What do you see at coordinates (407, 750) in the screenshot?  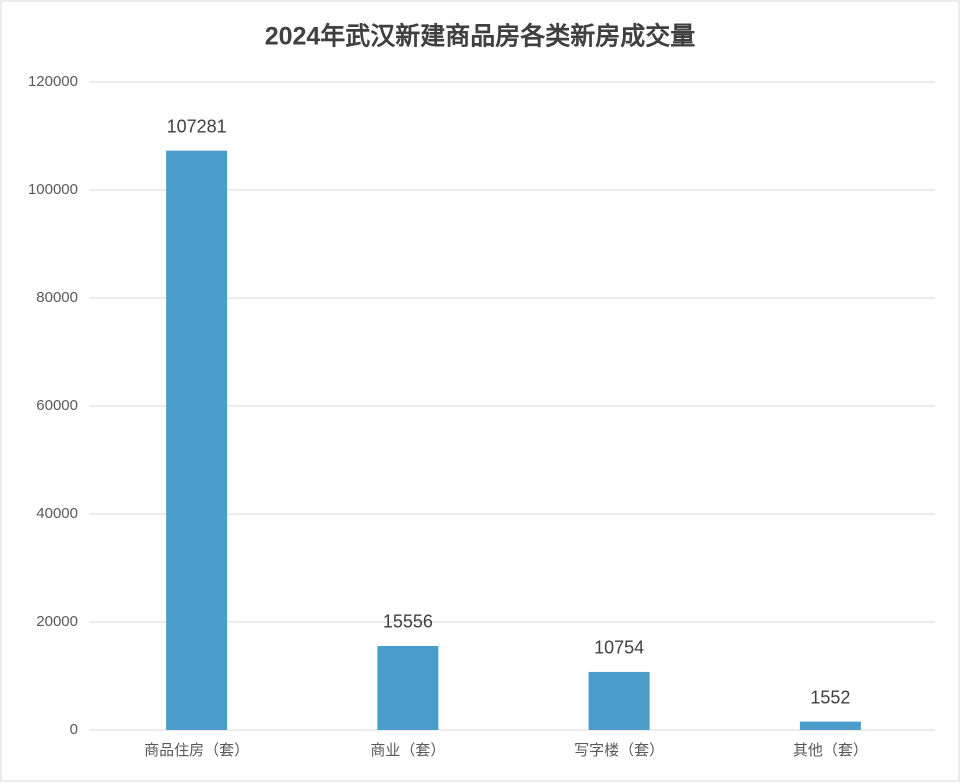 I see `x-tick-label: 商业（套）` at bounding box center [407, 750].